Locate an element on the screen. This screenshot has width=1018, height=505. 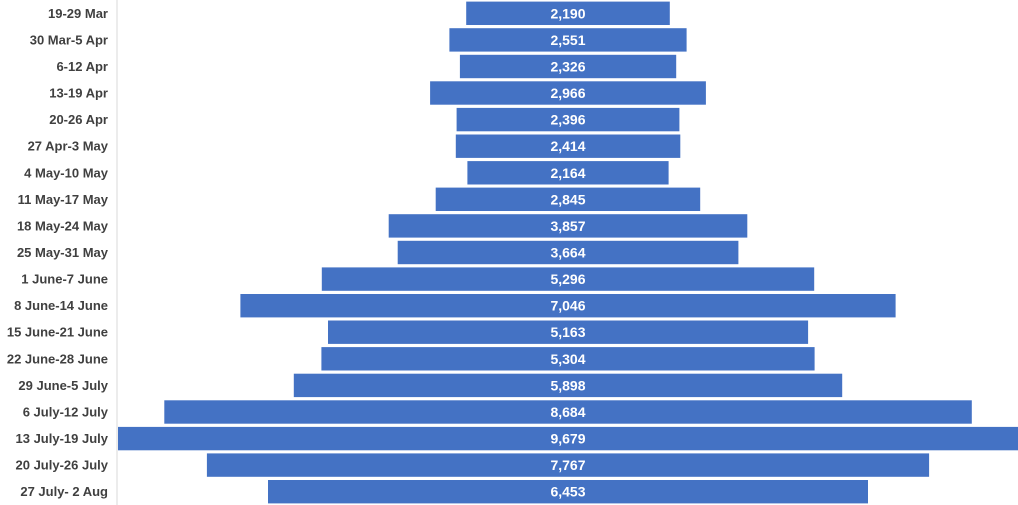
category-label: 6-12 Apr is located at coordinates (82, 66).